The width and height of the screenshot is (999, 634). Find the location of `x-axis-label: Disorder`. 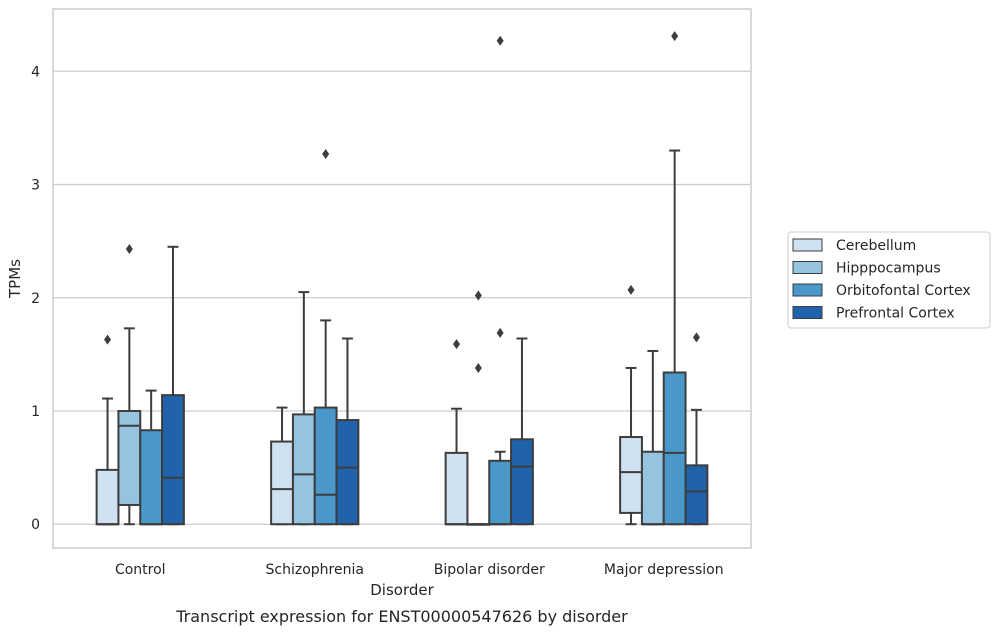

x-axis-label: Disorder is located at coordinates (402, 590).